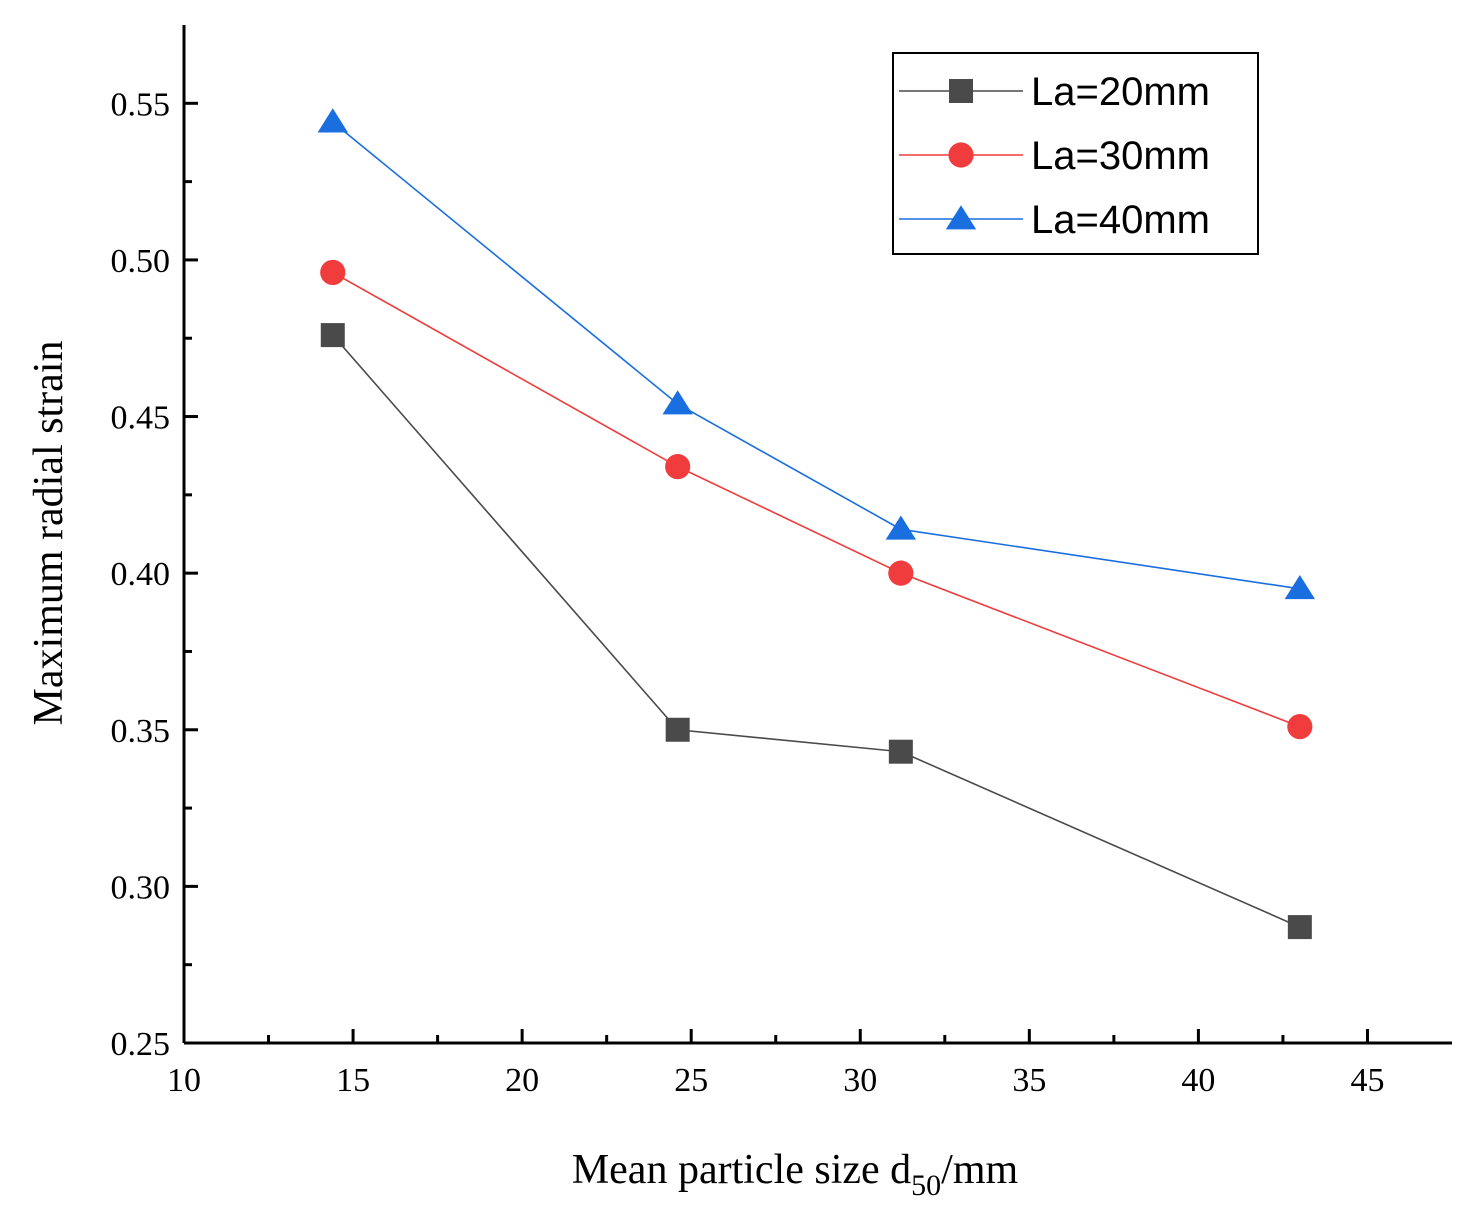 Image resolution: width=1472 pixels, height=1213 pixels. Describe the element at coordinates (741, 1170) in the screenshot. I see `x-axis-title-main: Mean particle size d` at that location.